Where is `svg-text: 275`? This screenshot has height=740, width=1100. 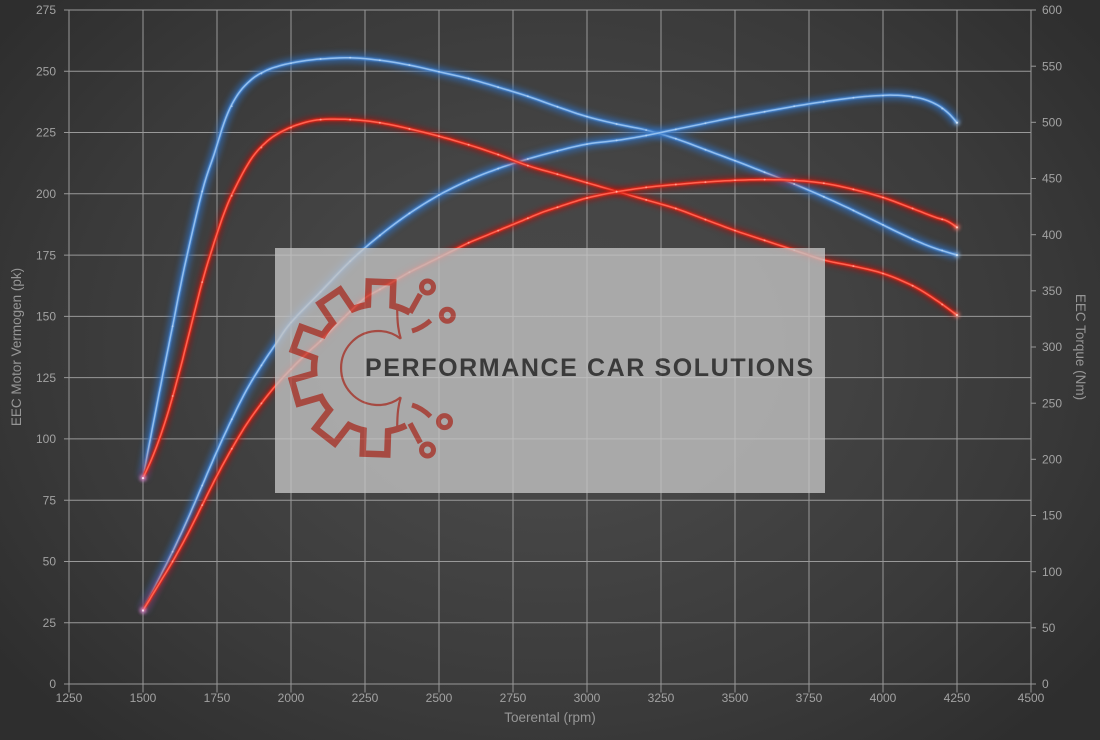
svg-text: 275 is located at coordinates (46, 10).